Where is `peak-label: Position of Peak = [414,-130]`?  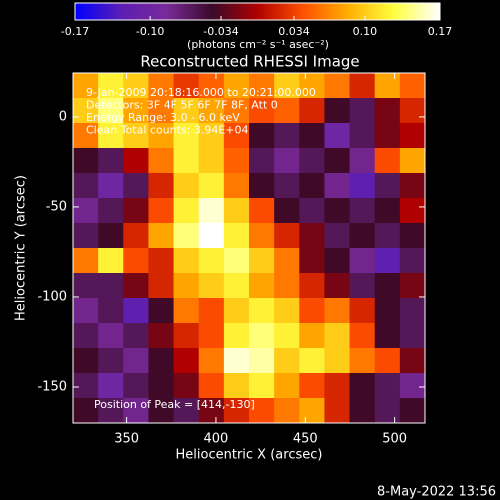
peak-label: Position of Peak = [414,-130] is located at coordinates (174, 404).